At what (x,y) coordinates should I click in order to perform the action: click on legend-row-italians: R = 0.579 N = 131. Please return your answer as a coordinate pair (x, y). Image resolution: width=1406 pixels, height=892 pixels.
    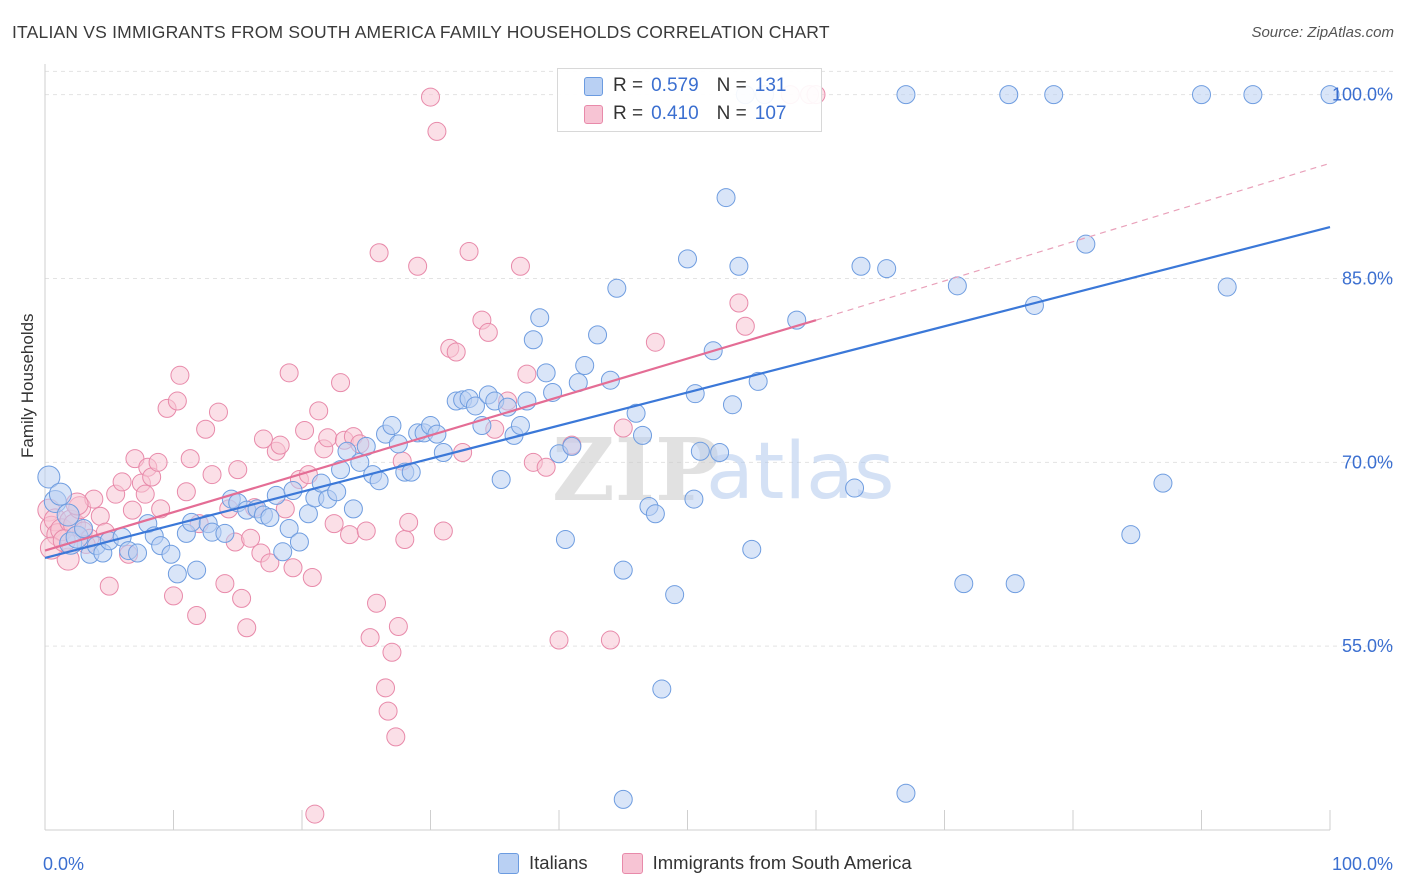
    Looking at the image, I should click on (685, 86).